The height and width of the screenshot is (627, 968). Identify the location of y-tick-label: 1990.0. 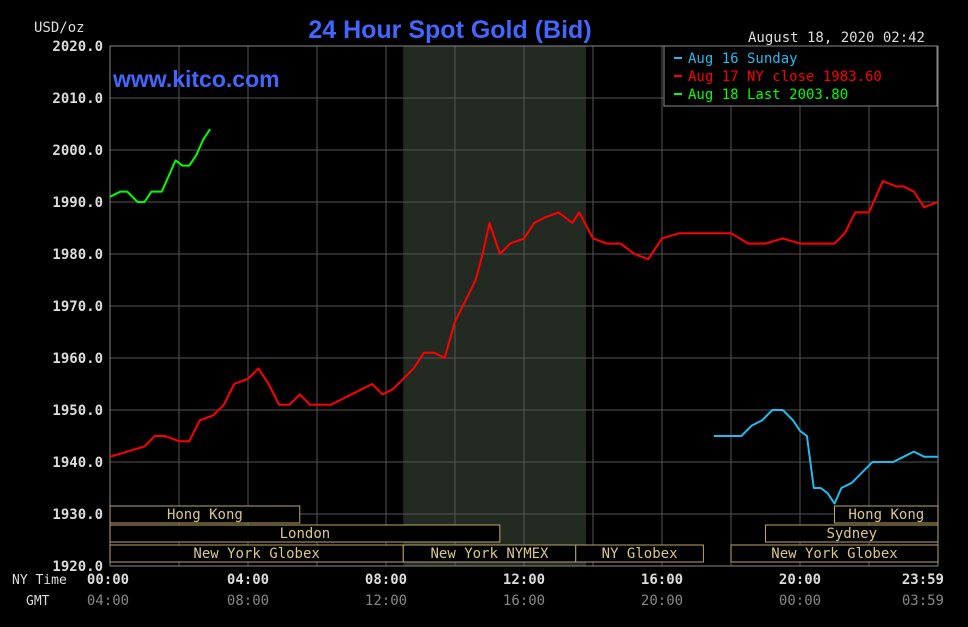
(77, 203).